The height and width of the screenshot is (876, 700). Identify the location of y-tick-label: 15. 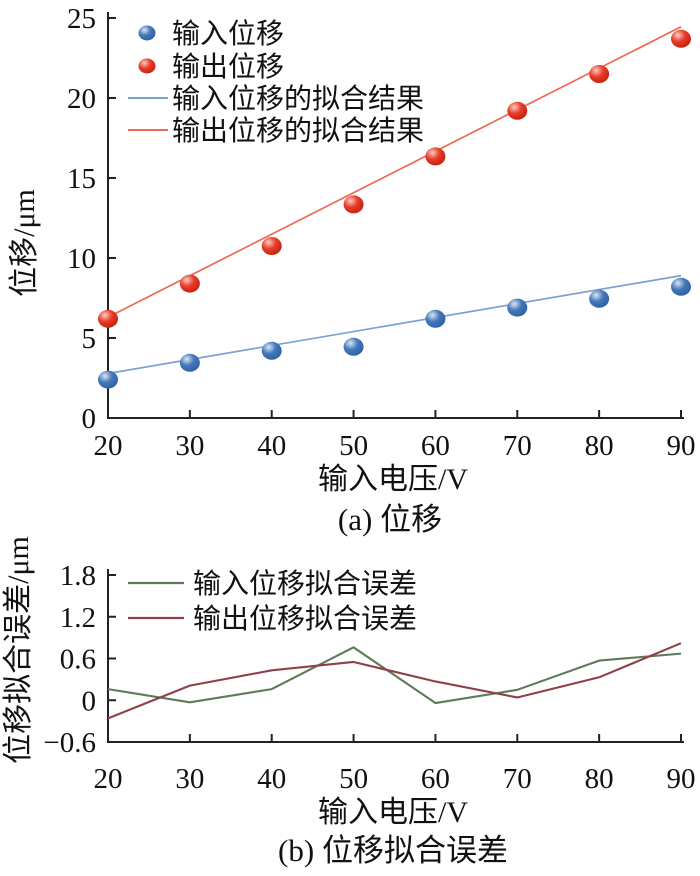
(81, 179).